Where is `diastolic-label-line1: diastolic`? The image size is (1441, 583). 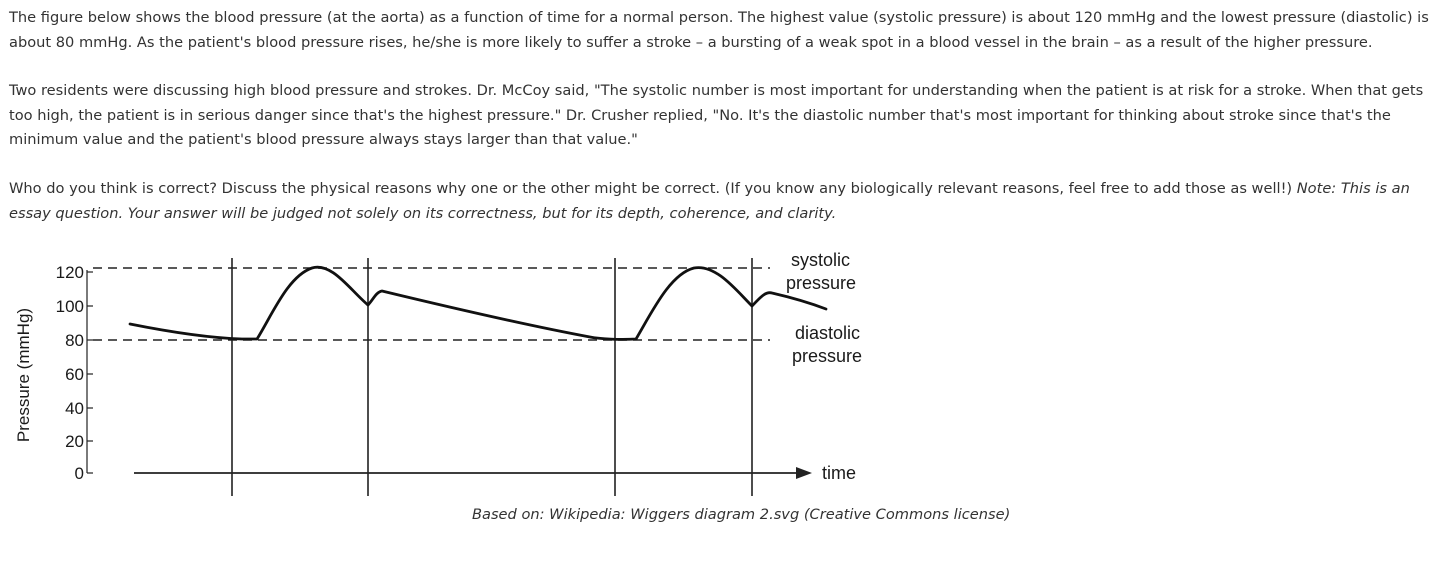 diastolic-label-line1: diastolic is located at coordinates (827, 333).